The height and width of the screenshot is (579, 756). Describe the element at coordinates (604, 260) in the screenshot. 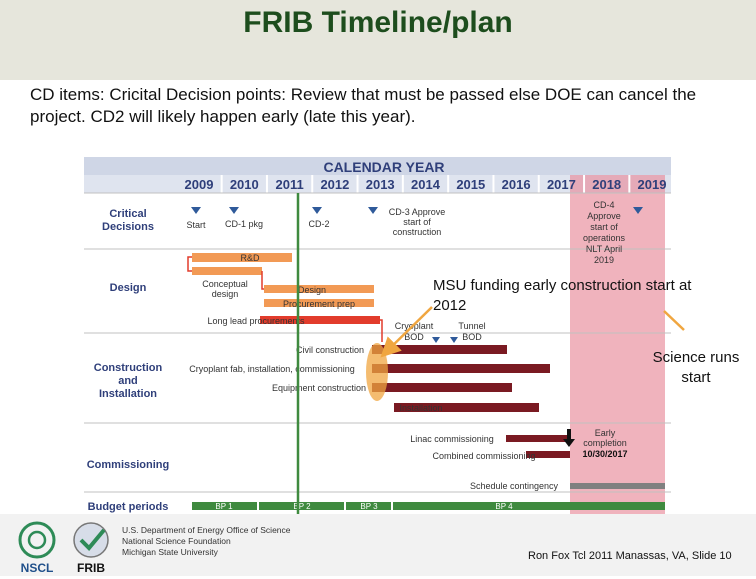

I see `svg-text: 2019` at that location.